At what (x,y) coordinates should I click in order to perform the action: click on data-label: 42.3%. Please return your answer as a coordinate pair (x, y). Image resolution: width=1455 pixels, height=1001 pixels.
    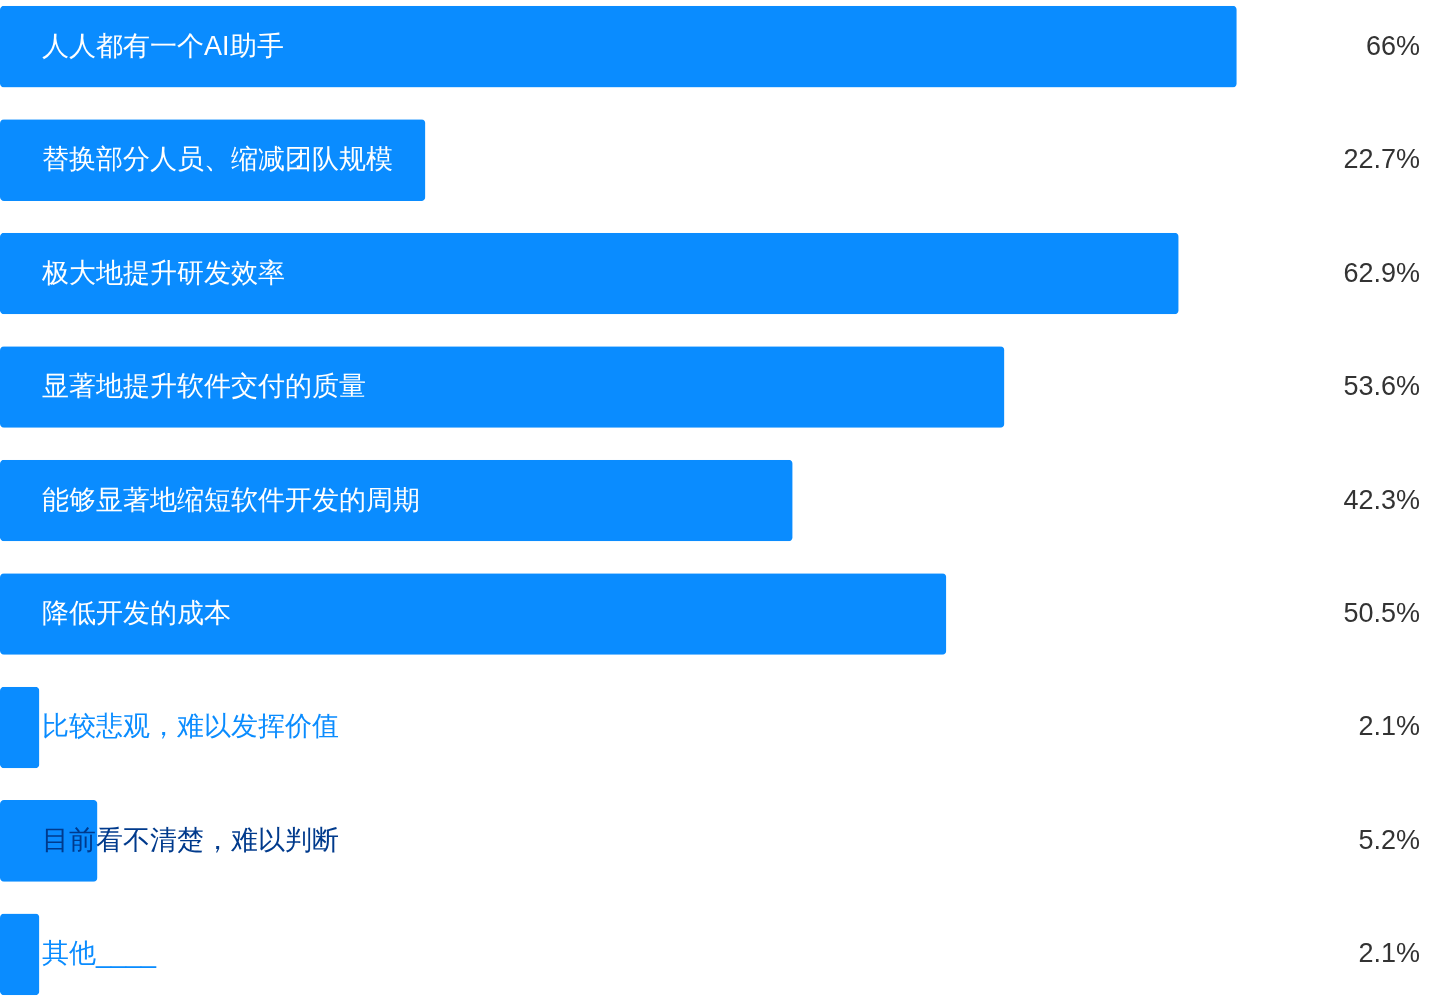
    Looking at the image, I should click on (1381, 499).